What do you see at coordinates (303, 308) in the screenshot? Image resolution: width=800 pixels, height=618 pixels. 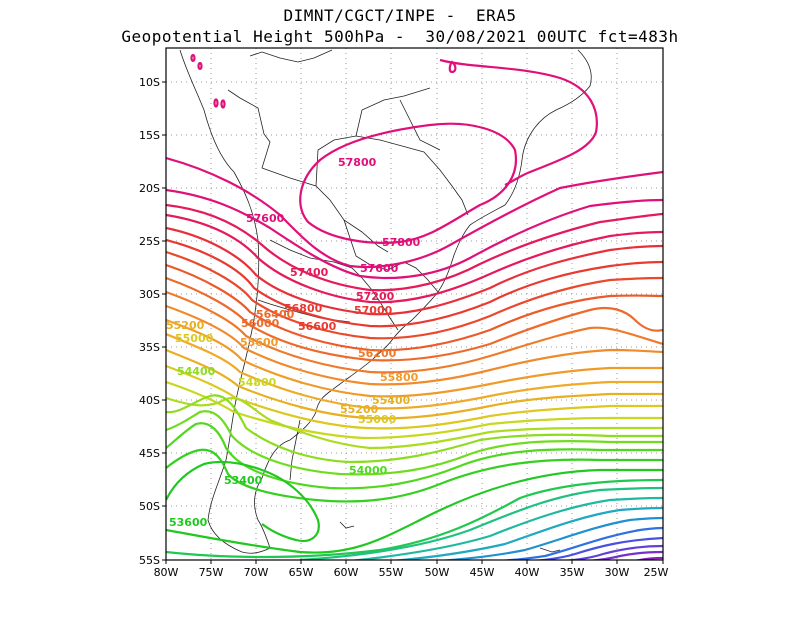 I see `contour-label: 56800` at bounding box center [303, 308].